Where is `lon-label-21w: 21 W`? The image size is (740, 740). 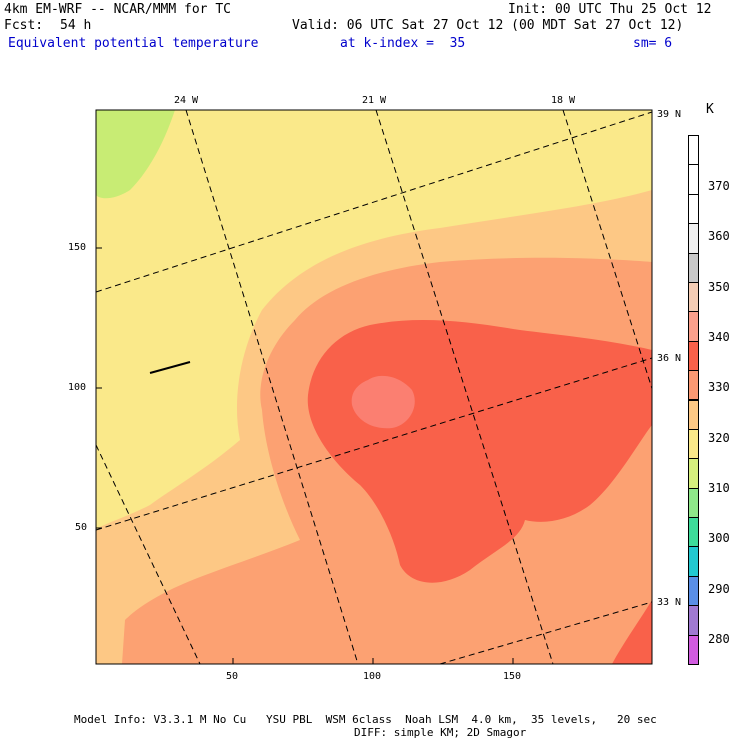
lon-label-21w: 21 W is located at coordinates (374, 100).